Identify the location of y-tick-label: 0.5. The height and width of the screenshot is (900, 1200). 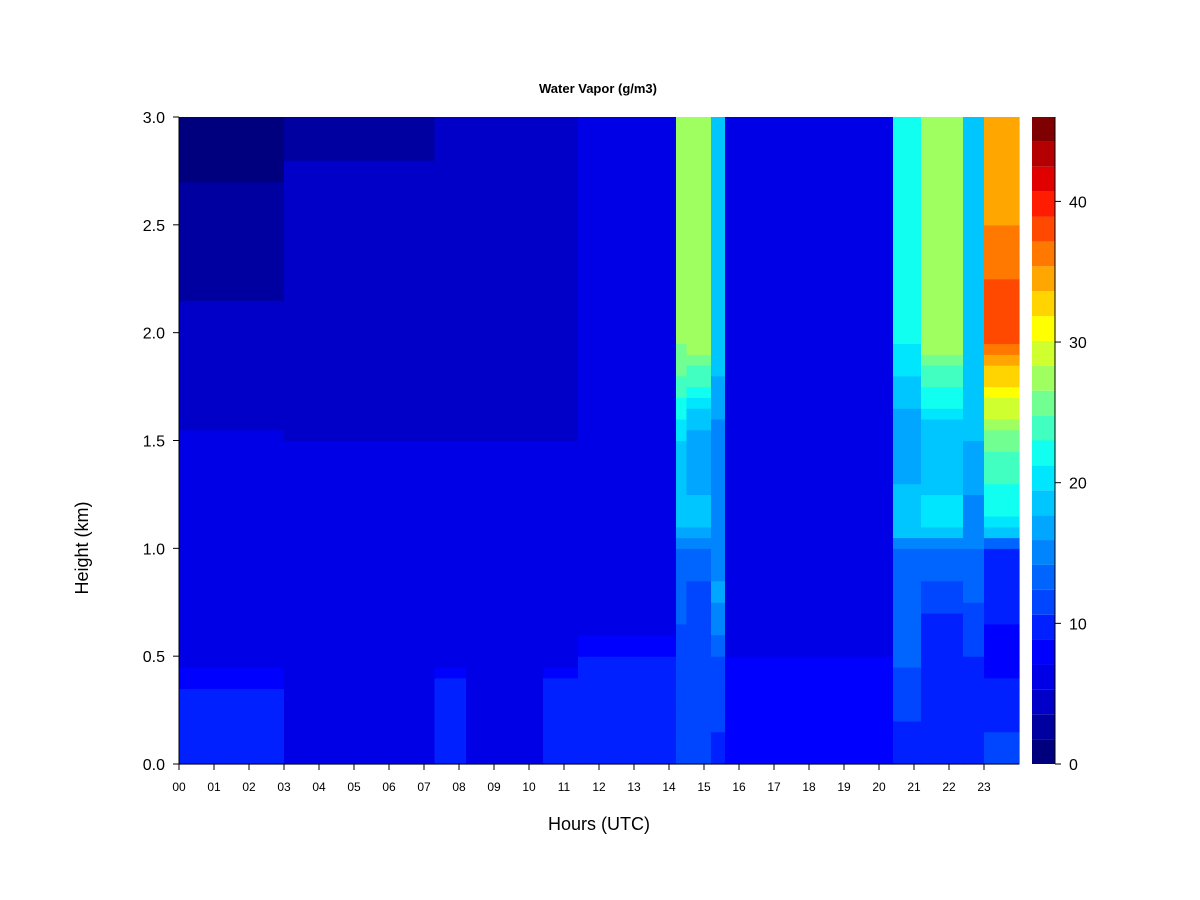
(154, 657).